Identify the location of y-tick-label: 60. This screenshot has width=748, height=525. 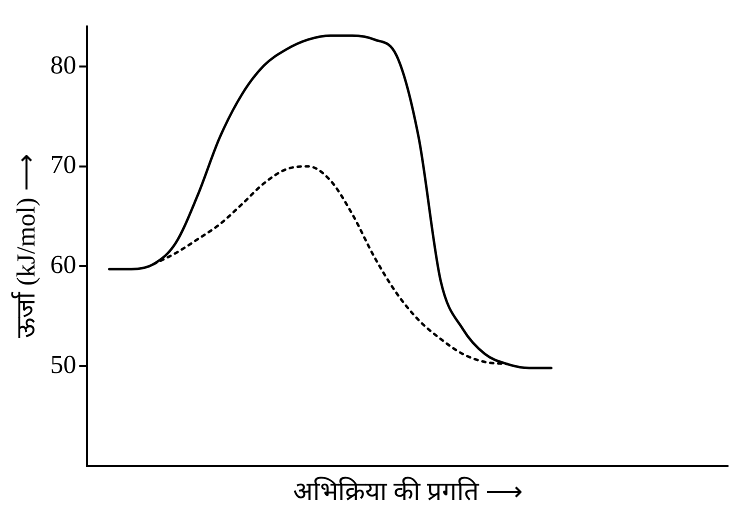
(63, 264).